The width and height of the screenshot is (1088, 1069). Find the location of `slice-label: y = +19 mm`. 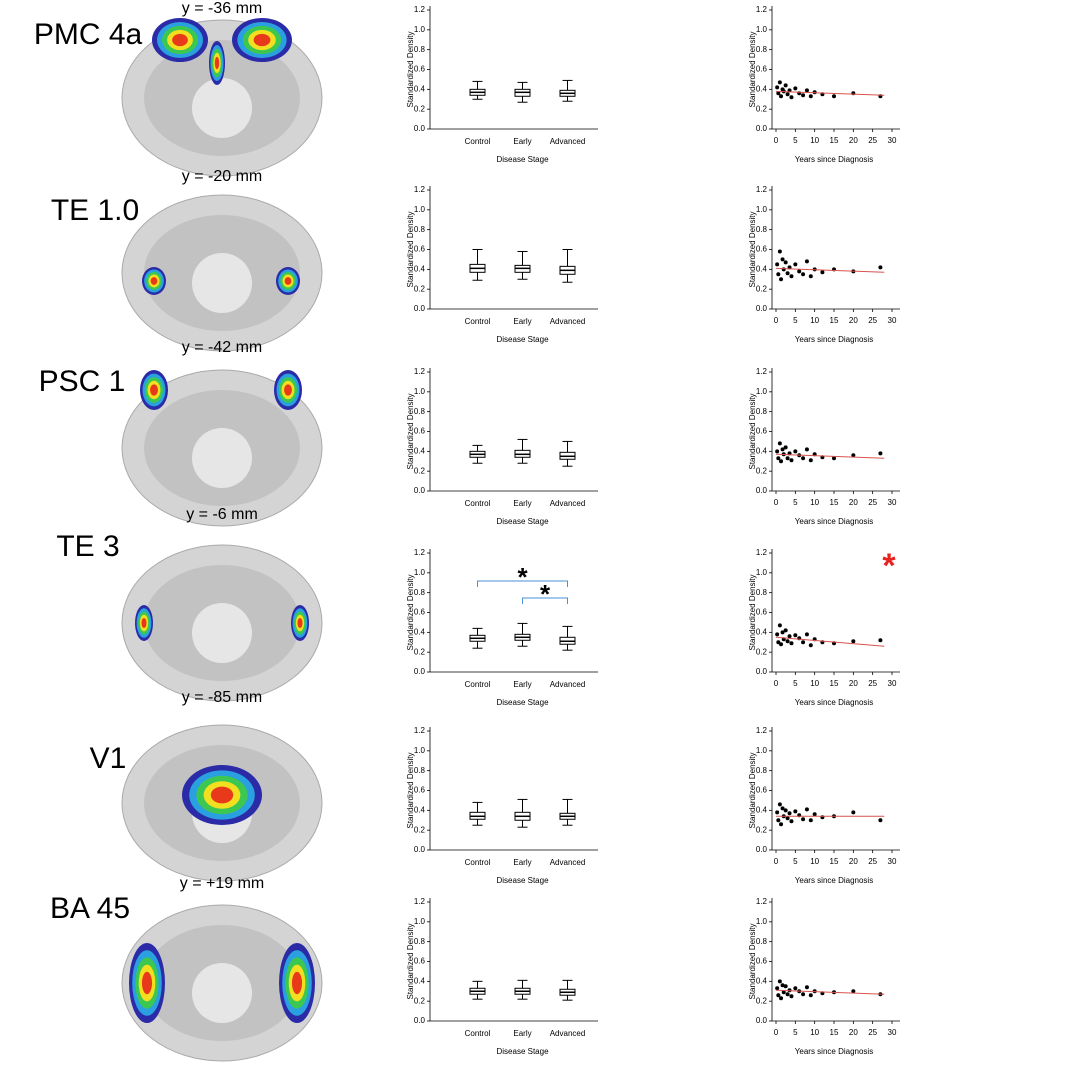

slice-label: y = +19 mm is located at coordinates (222, 883).